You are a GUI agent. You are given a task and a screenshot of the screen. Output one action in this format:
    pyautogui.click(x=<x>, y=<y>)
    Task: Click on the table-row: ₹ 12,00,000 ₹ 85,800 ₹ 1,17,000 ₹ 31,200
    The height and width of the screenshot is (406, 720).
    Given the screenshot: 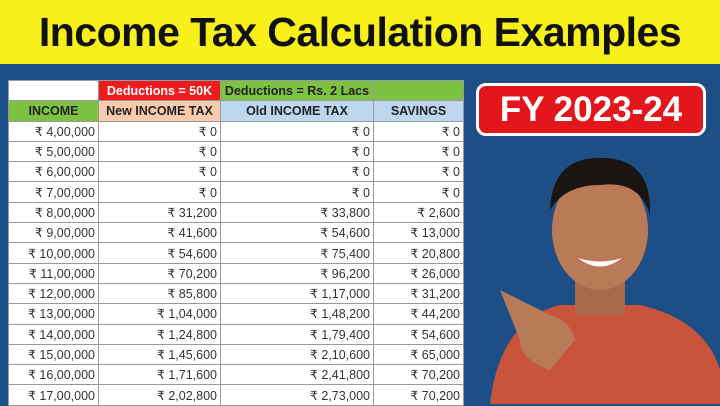 What is the action you would take?
    pyautogui.click(x=236, y=293)
    